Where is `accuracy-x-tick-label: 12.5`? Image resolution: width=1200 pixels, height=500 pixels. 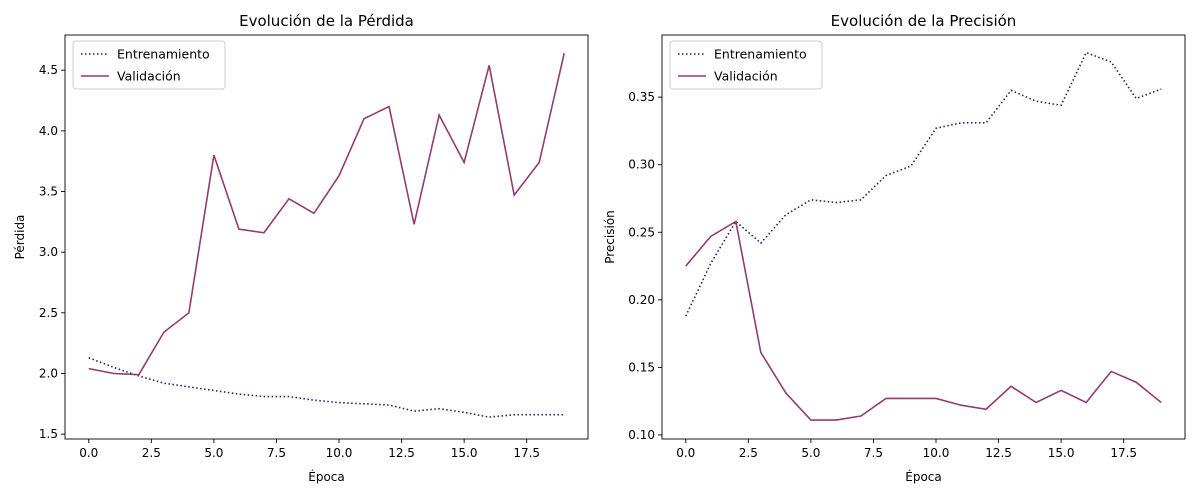
accuracy-x-tick-label: 12.5 is located at coordinates (998, 453).